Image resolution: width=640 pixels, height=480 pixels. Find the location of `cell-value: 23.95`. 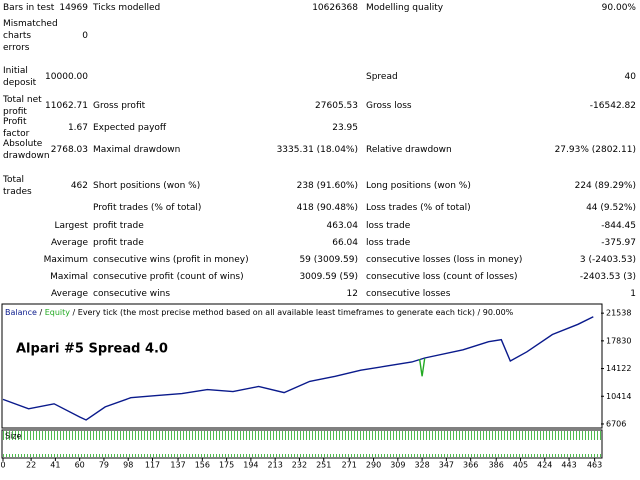

cell-value: 23.95 is located at coordinates (345, 128).